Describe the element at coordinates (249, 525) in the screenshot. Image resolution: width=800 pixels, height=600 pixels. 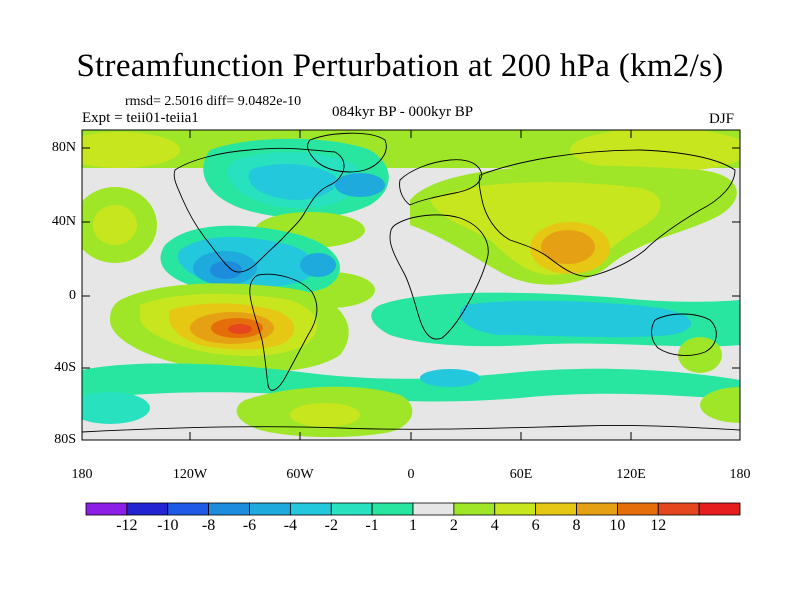
I see `colorbar-label: -6` at that location.